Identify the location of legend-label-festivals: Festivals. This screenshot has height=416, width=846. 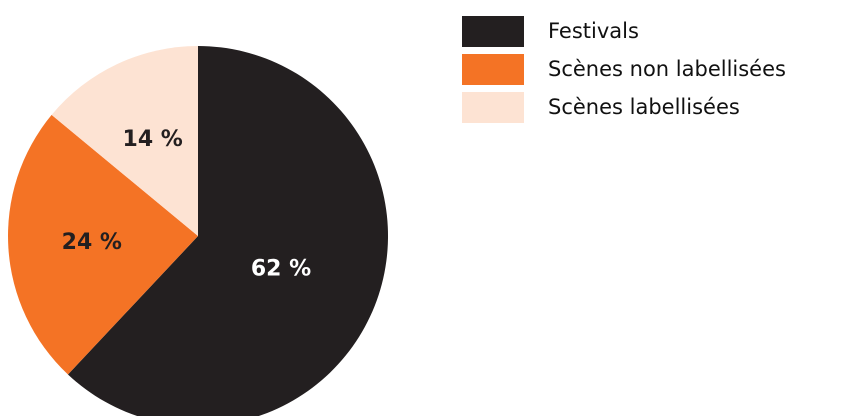
(593, 31).